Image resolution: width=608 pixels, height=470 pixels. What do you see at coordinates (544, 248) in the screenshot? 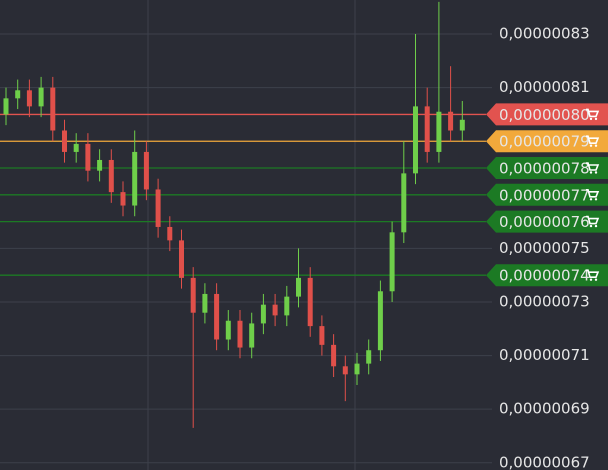
I see `y-tick-label: 0,00000075` at bounding box center [544, 248].